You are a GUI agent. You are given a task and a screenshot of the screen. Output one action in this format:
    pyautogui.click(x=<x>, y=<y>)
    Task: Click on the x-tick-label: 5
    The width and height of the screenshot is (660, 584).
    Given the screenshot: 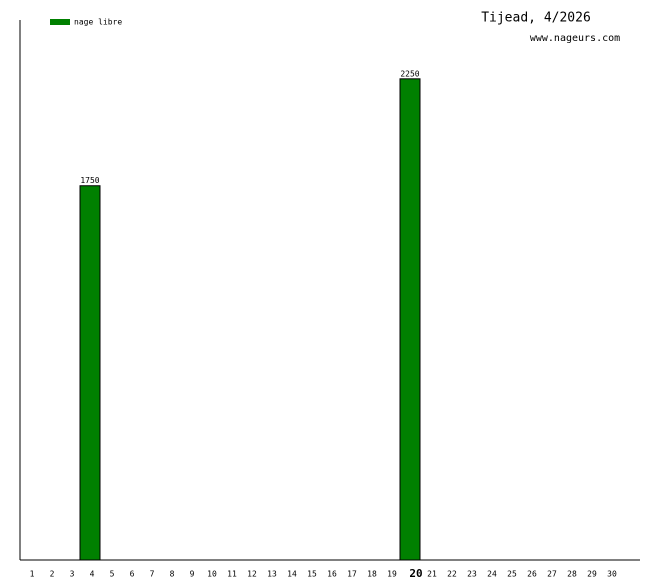 What is the action you would take?
    pyautogui.click(x=112, y=574)
    